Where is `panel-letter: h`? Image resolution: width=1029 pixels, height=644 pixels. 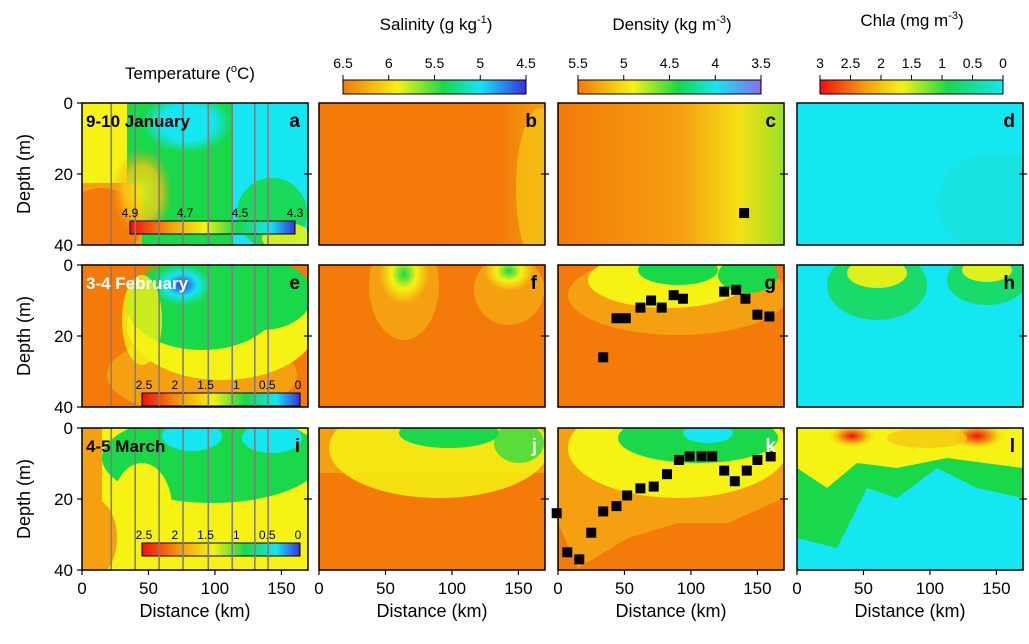 panel-letter: h is located at coordinates (1009, 283).